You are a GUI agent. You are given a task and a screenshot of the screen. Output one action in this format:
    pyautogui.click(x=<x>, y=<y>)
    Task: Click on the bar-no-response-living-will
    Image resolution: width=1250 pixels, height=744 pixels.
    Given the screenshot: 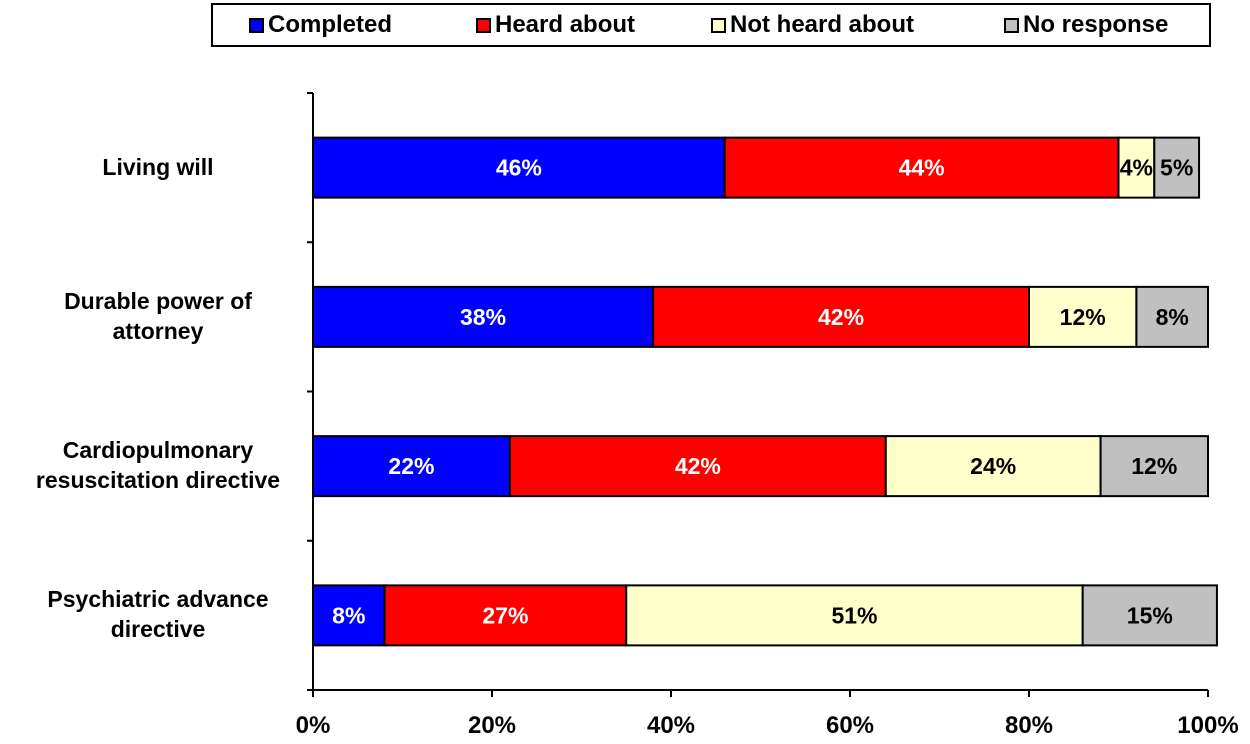 What is the action you would take?
    pyautogui.click(x=1177, y=167)
    